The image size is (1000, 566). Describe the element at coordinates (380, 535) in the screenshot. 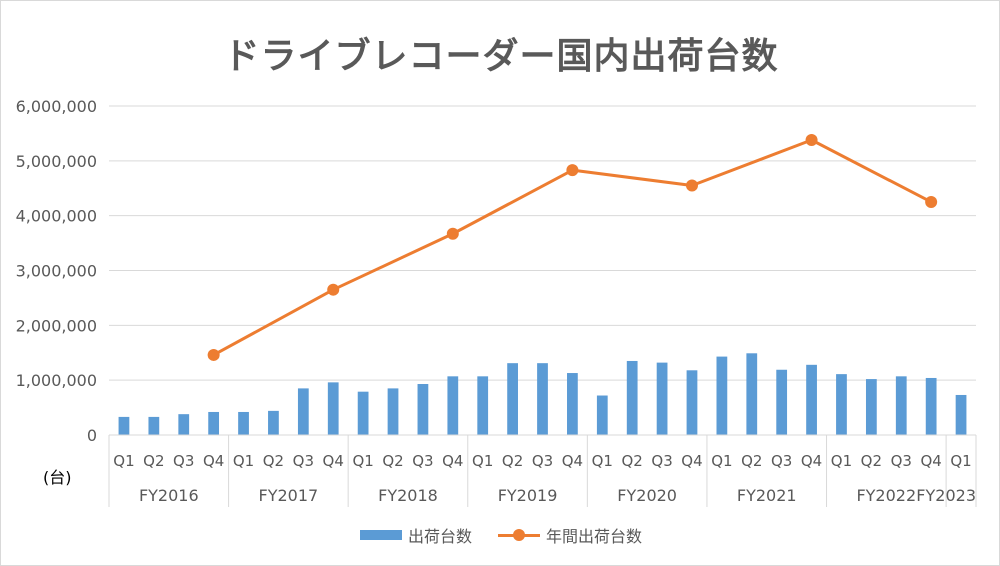

I see `legend-bar-swatch` at that location.